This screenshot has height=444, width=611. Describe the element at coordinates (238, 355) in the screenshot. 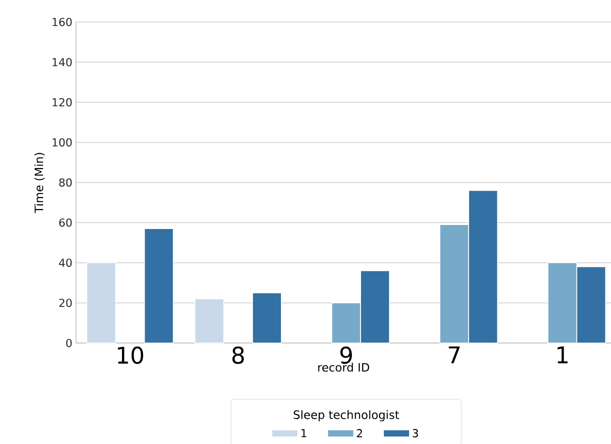

I see `x-tick-label: 8` at that location.